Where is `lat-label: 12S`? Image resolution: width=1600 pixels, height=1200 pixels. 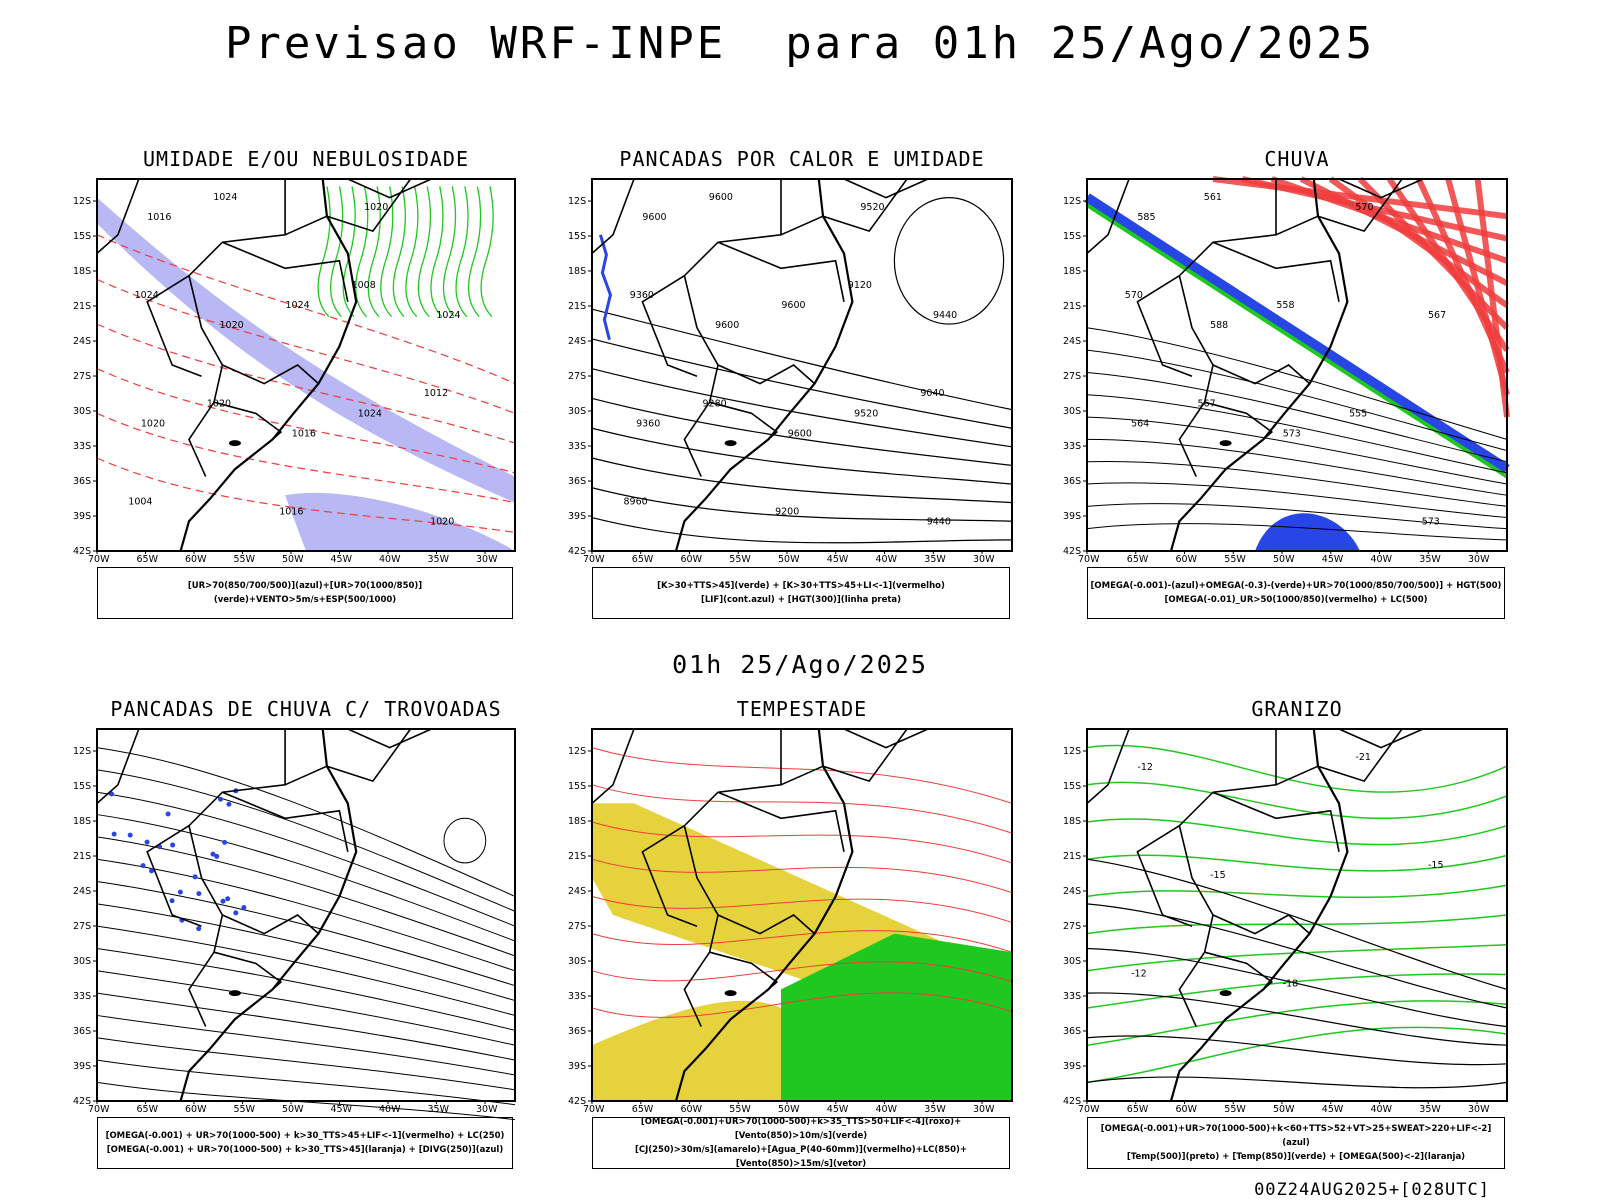
lat-label: 12S is located at coordinates (577, 751).